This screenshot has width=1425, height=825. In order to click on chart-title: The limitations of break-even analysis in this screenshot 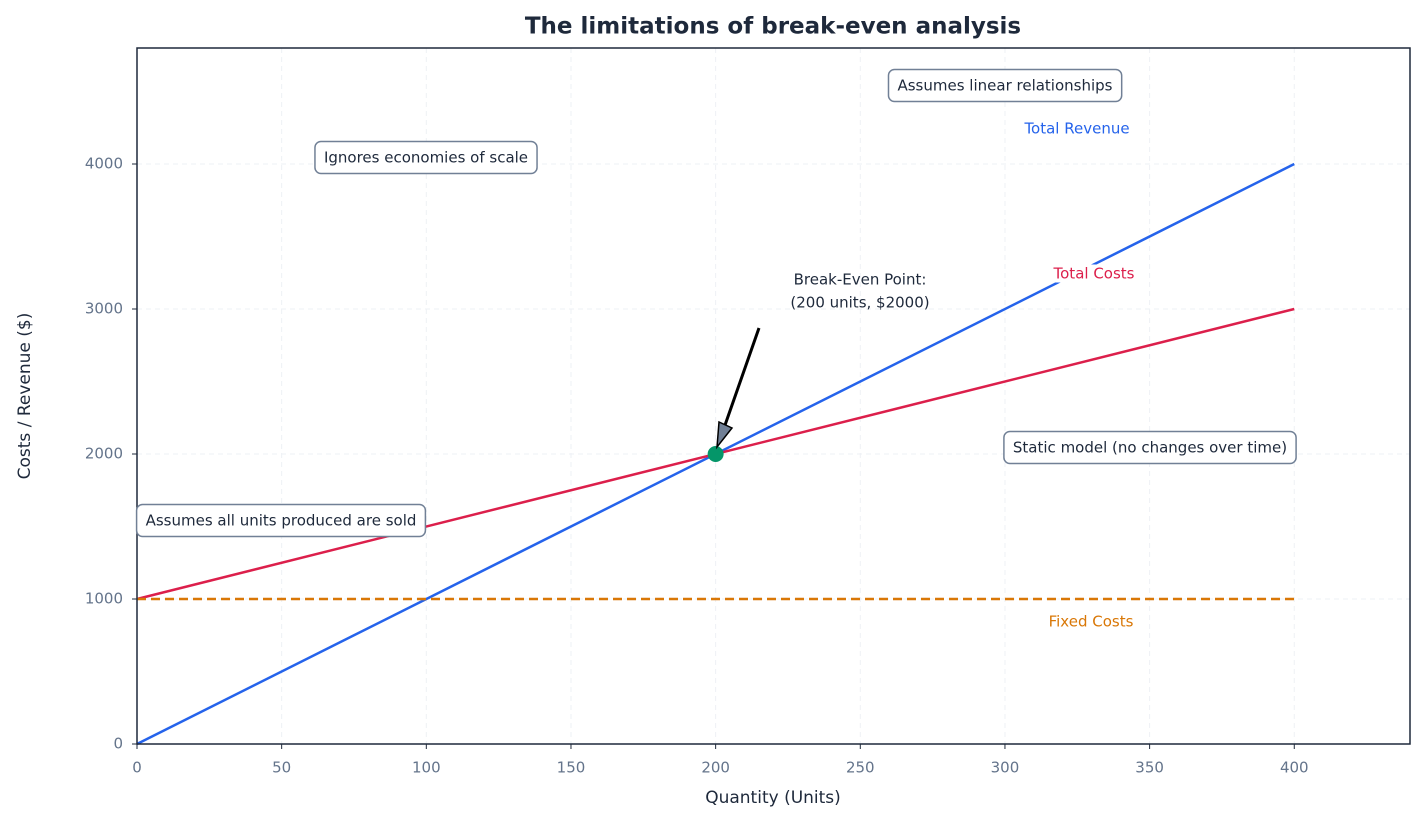, I will do `click(773, 27)`.